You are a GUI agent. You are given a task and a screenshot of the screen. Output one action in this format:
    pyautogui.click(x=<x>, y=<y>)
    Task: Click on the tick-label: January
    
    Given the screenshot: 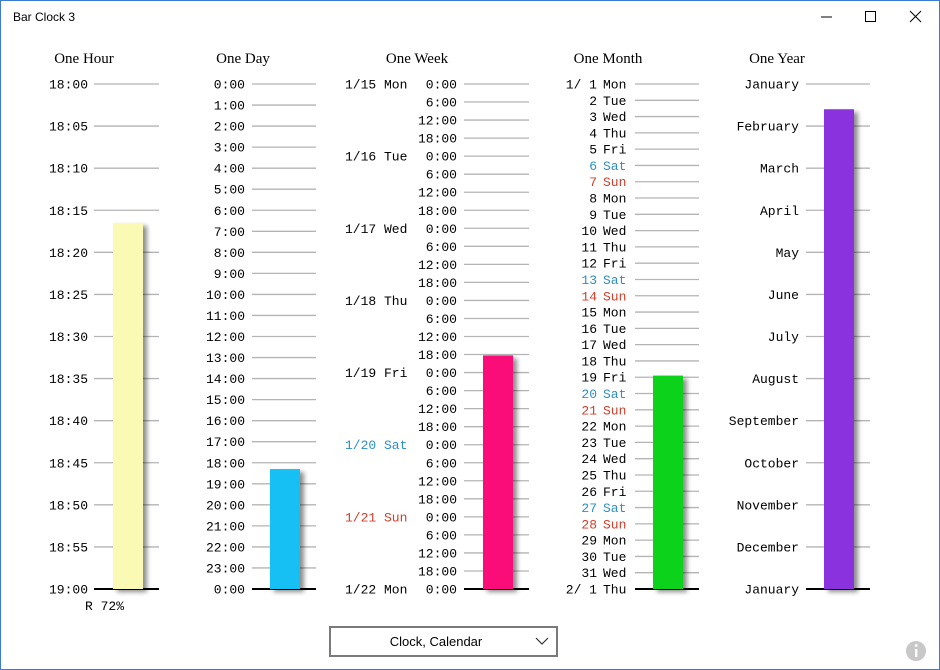 What is the action you would take?
    pyautogui.click(x=771, y=85)
    